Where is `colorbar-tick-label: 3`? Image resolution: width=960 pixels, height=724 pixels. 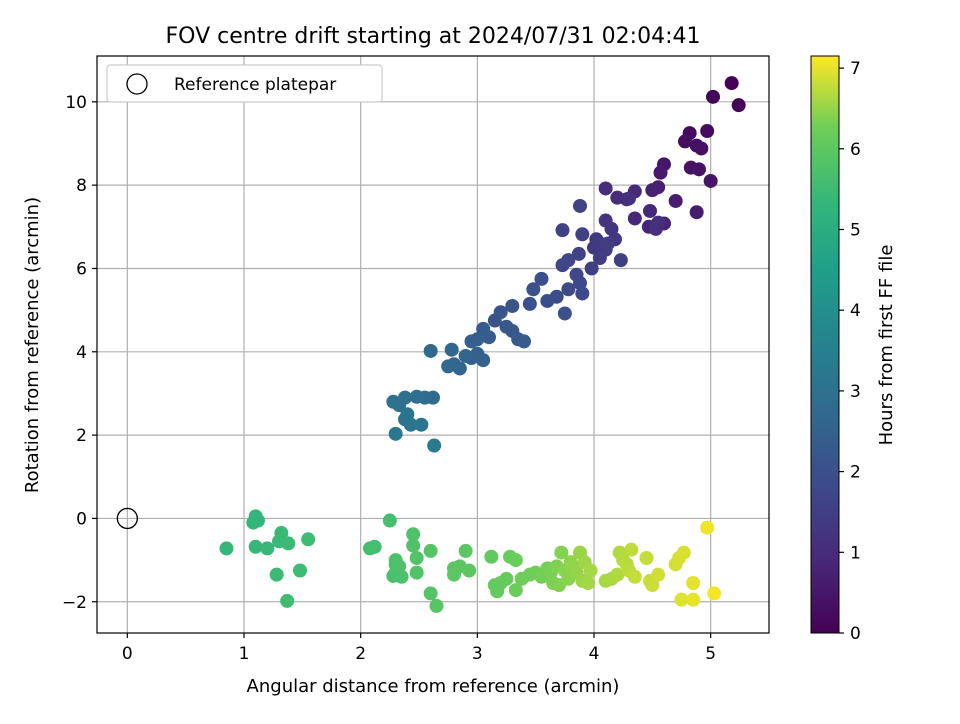 colorbar-tick-label: 3 is located at coordinates (855, 392).